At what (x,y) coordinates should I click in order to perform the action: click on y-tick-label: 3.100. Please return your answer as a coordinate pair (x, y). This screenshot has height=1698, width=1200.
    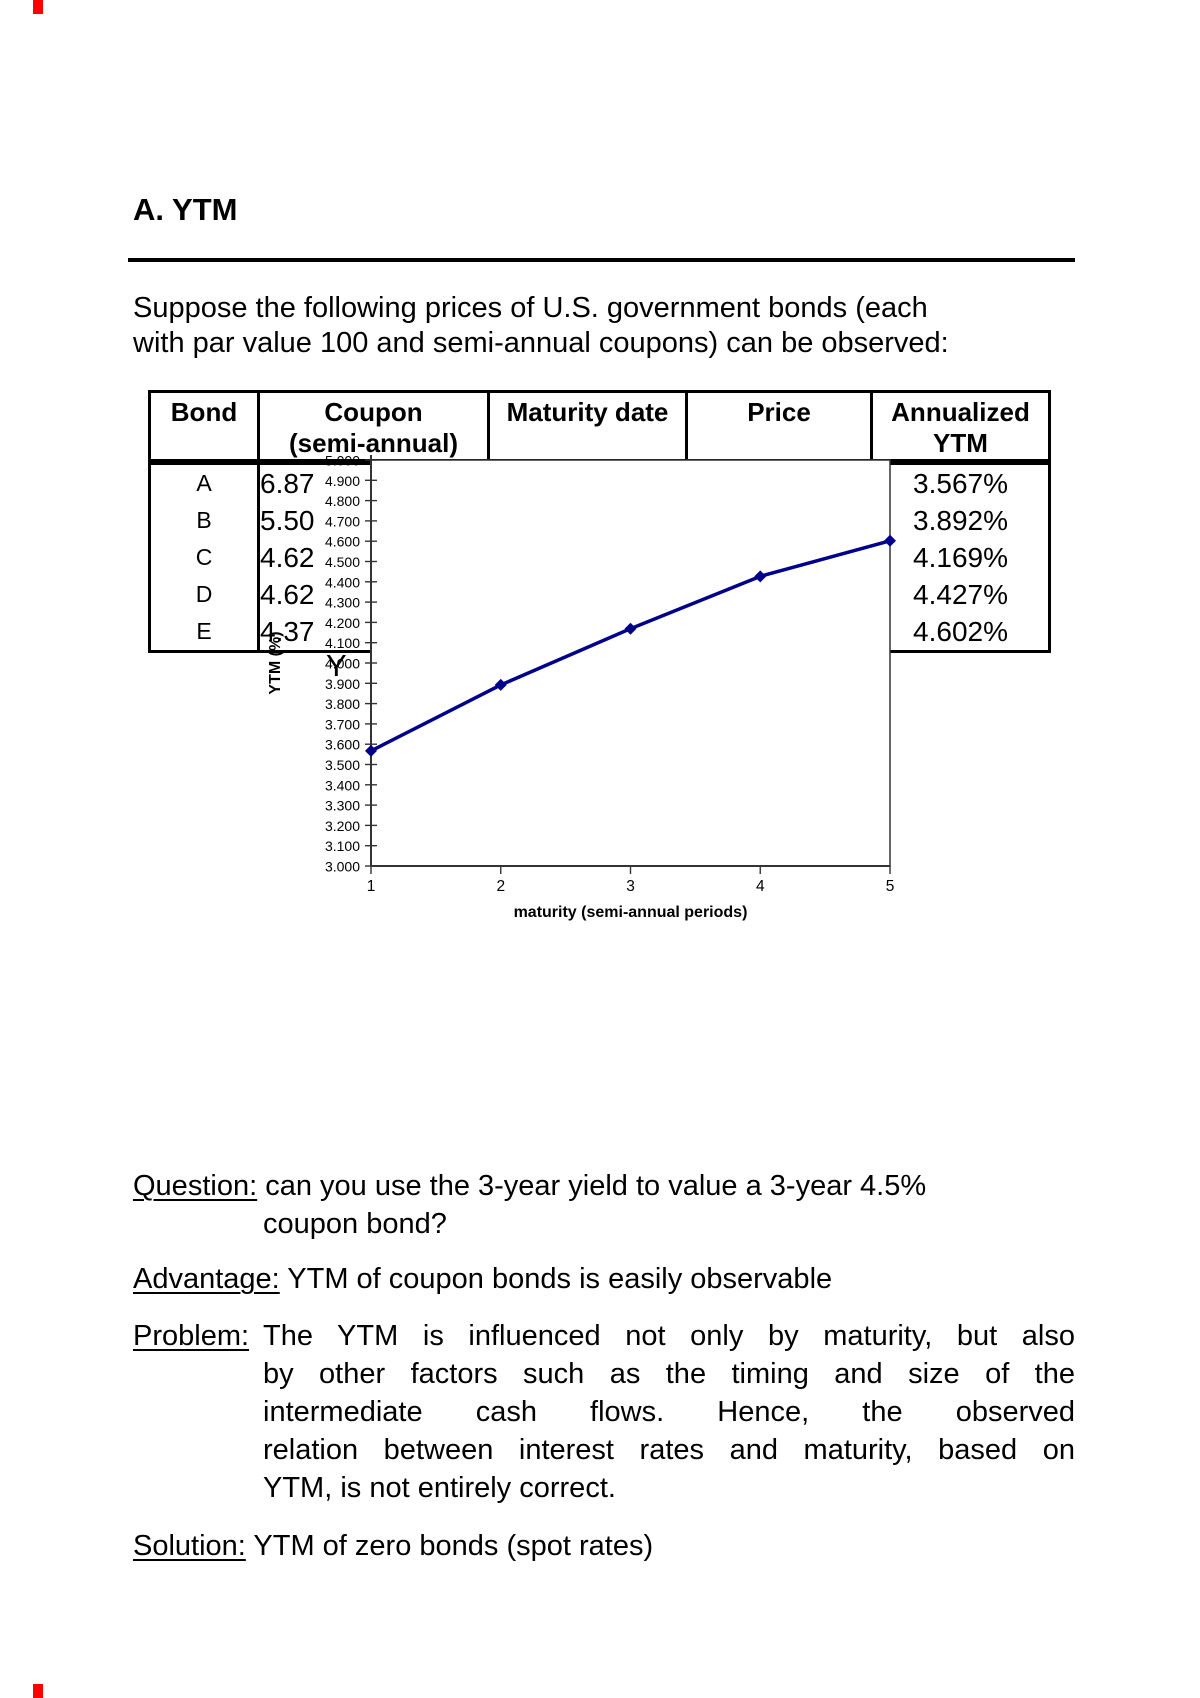
    Looking at the image, I should click on (342, 846).